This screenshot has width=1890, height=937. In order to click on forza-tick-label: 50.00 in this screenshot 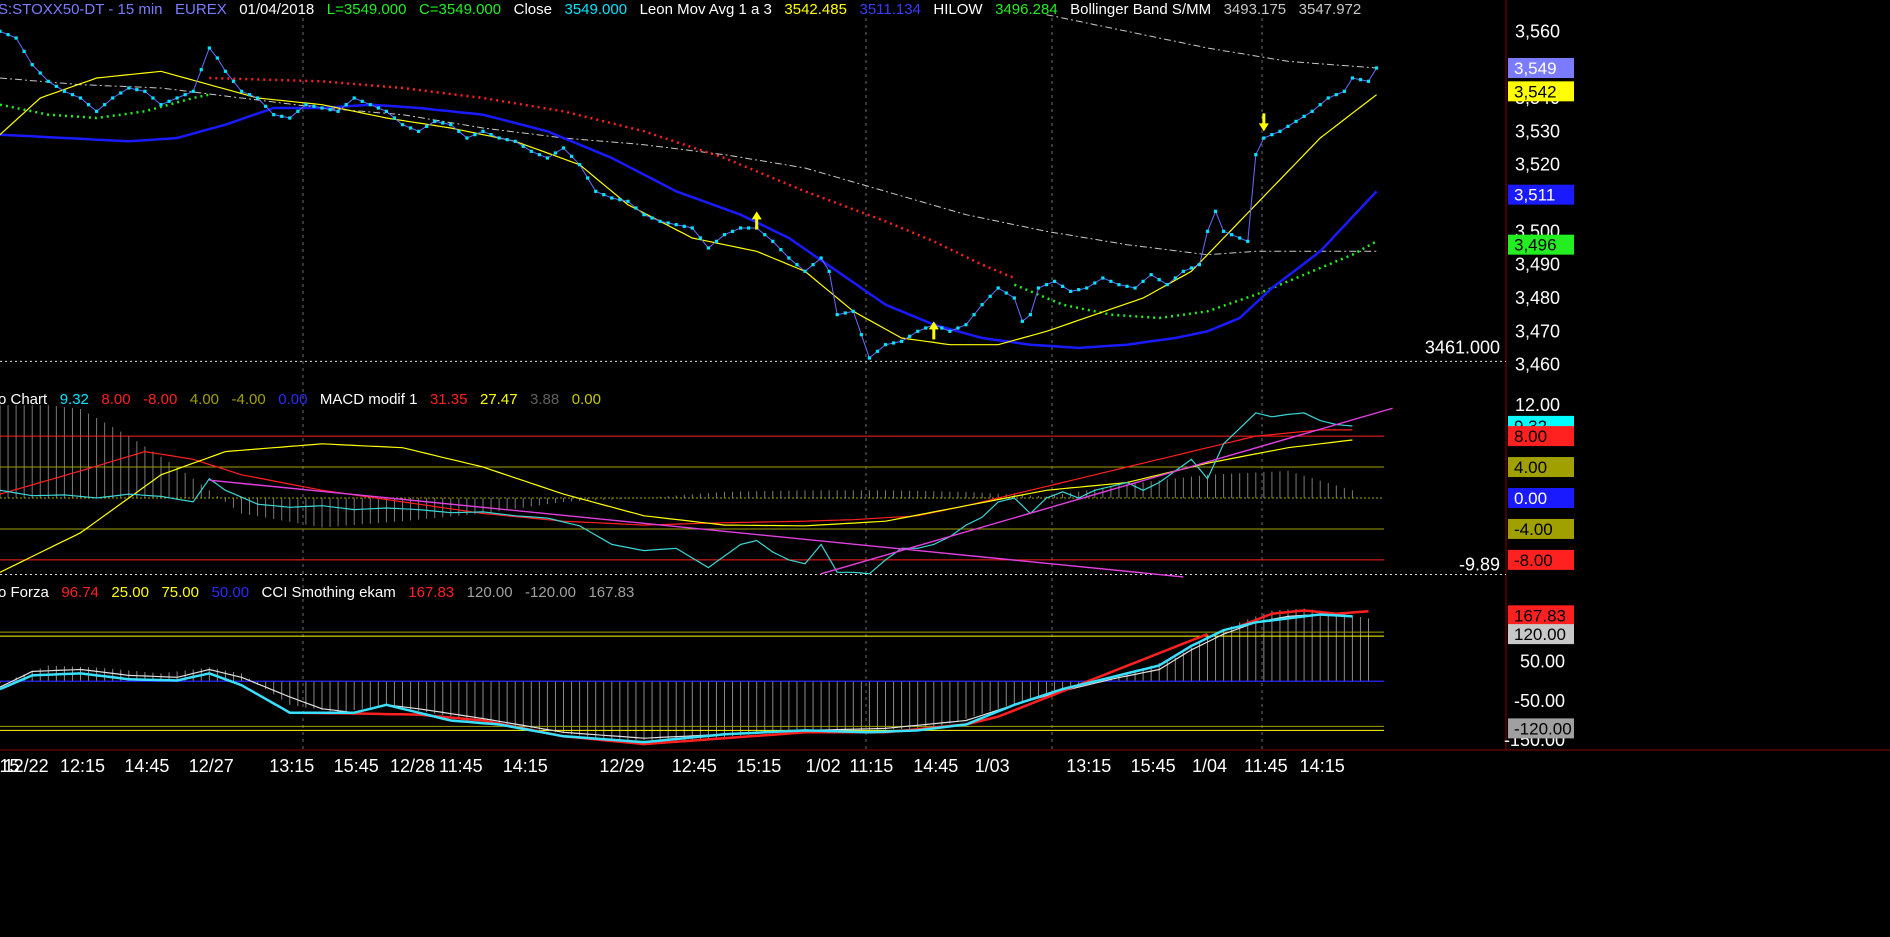, I will do `click(1542, 662)`.